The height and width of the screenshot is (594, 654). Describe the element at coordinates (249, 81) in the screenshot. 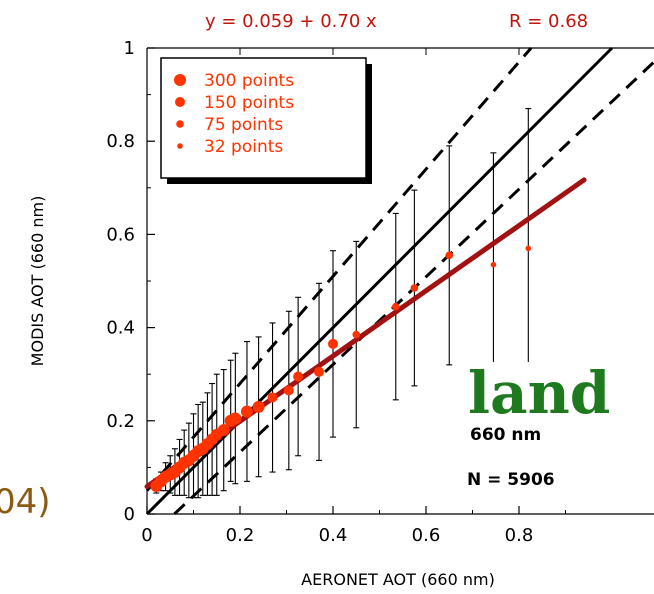

I see `legend-label: 300 points` at that location.